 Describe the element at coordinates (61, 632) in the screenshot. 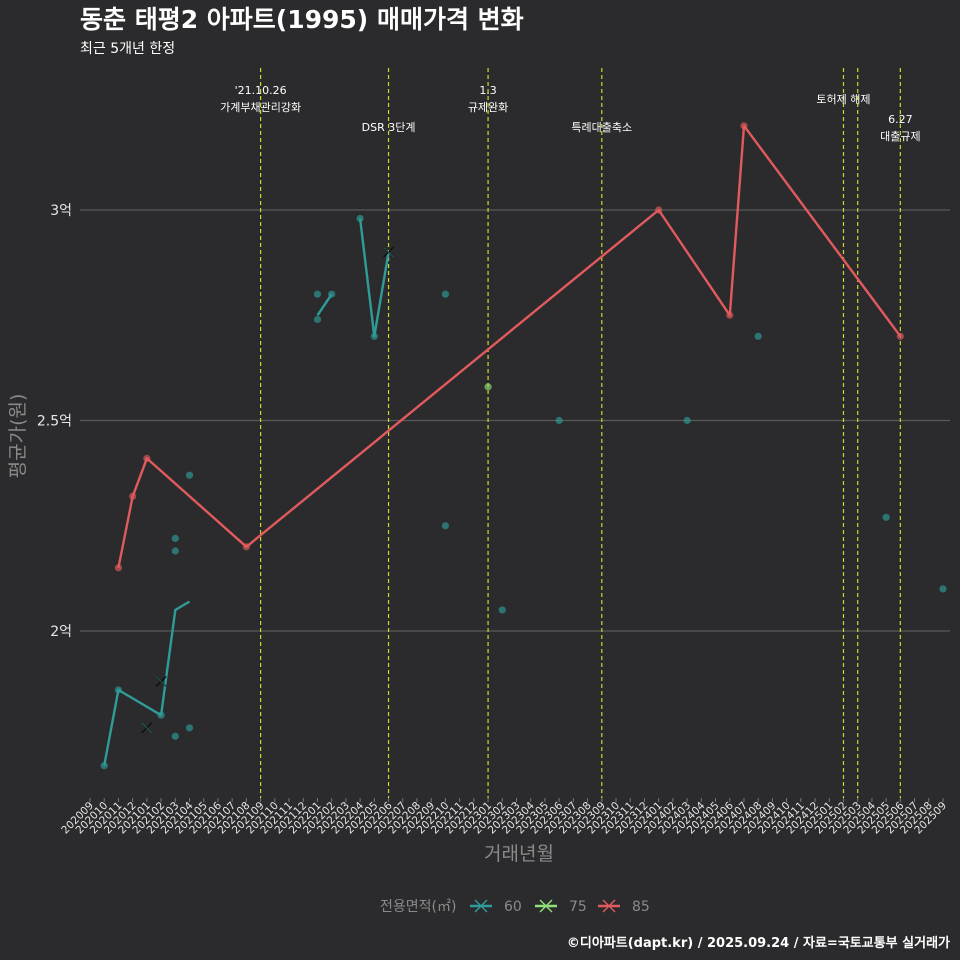

I see `y-tick-label: 2억` at that location.